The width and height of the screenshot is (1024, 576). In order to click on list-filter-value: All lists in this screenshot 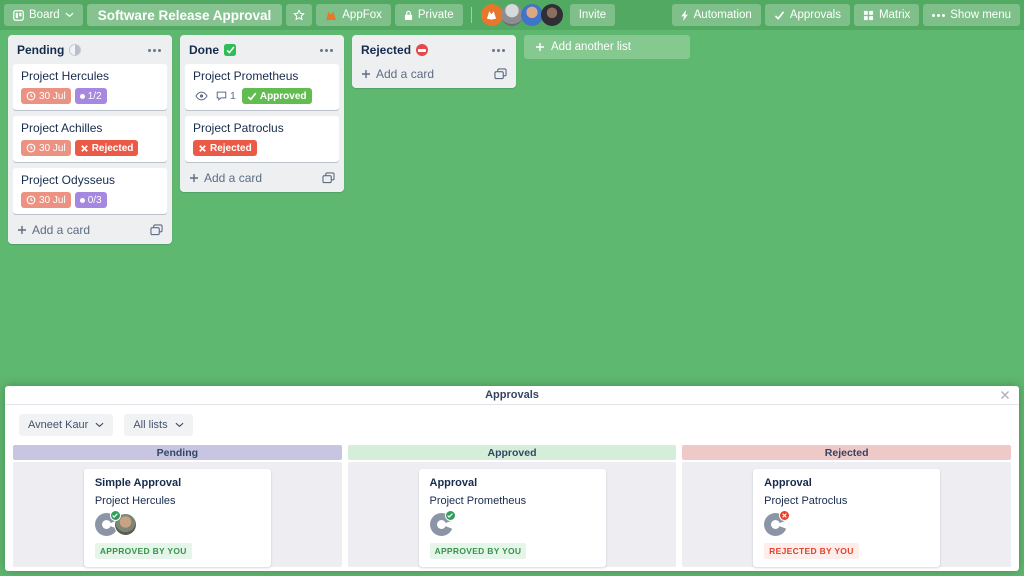, I will do `click(150, 425)`.